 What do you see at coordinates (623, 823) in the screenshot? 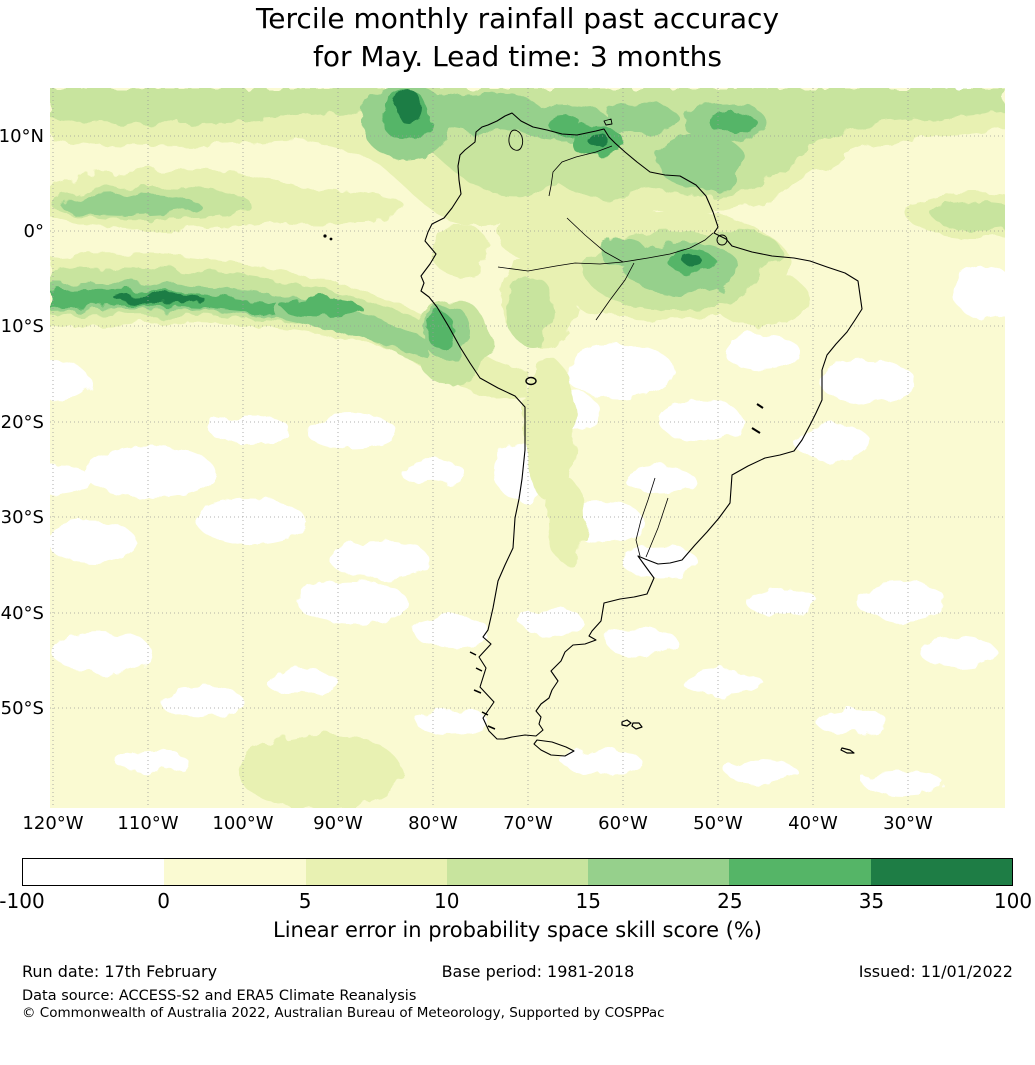
I see `lon-tick: 60°W` at bounding box center [623, 823].